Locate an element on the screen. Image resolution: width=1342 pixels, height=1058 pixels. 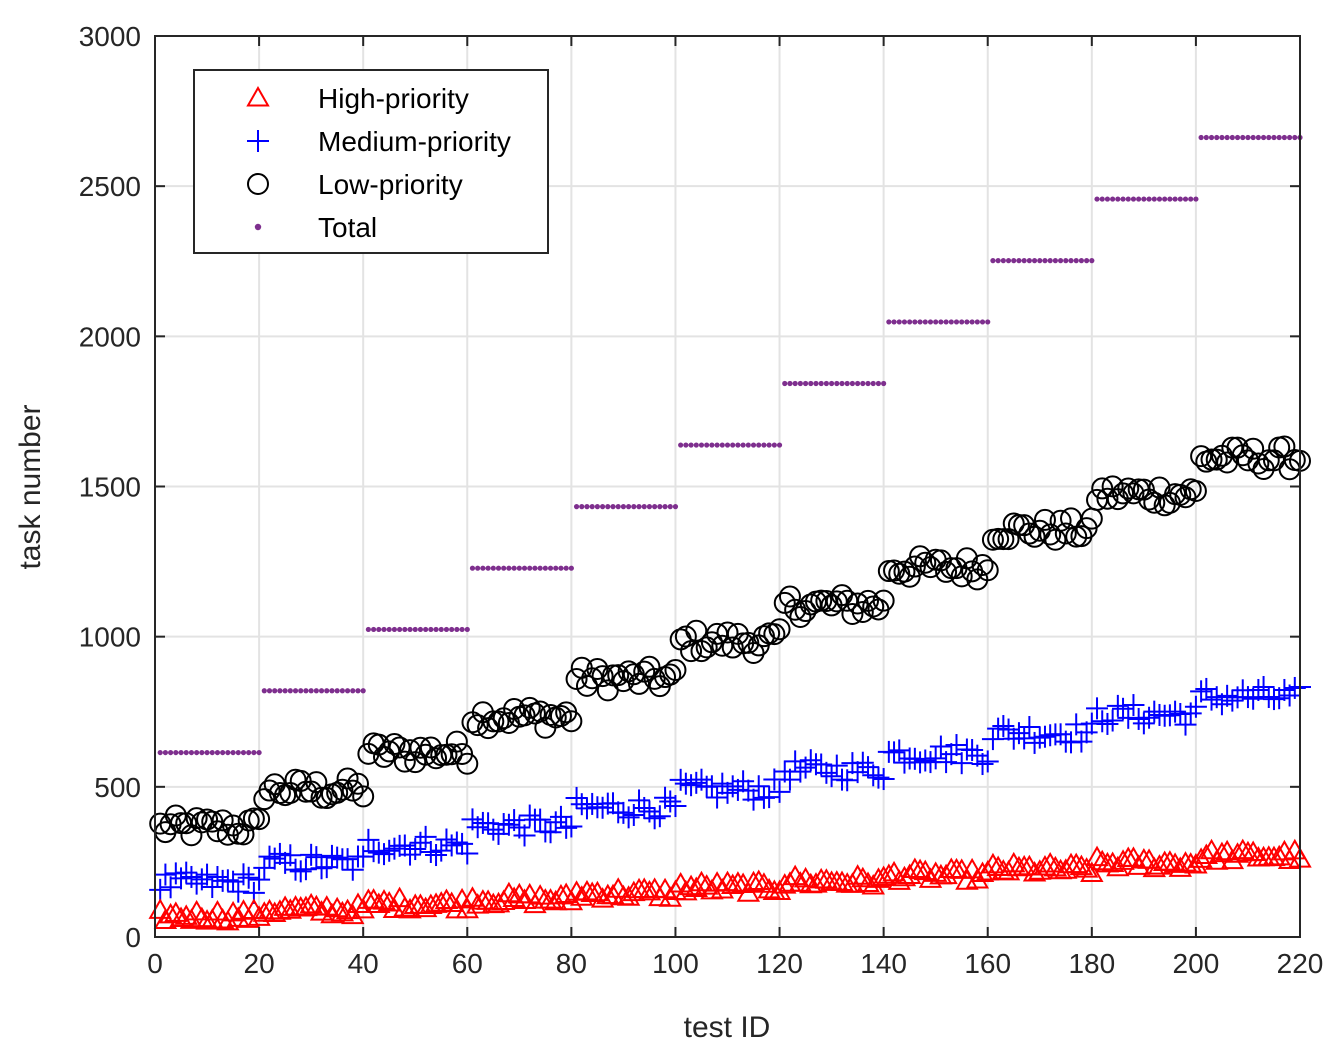
y-axis-label: task number is located at coordinates (30, 486).